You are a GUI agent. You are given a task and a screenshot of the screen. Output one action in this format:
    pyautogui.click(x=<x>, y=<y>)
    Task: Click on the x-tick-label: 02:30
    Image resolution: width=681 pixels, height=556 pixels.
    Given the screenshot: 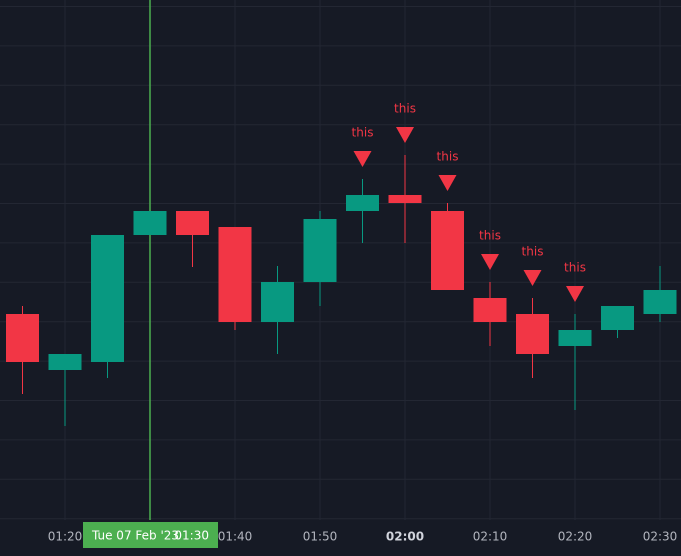 What is the action you would take?
    pyautogui.click(x=660, y=537)
    